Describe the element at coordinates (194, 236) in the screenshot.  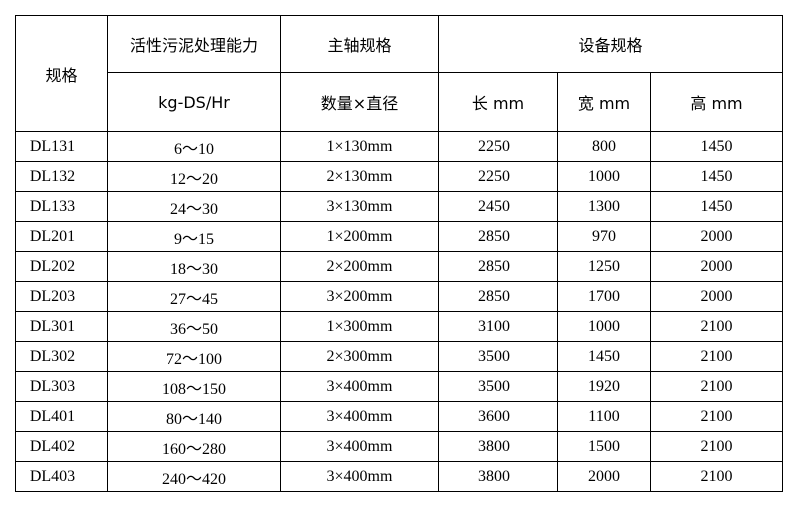
I see `cell-capacity: 9～15` at that location.